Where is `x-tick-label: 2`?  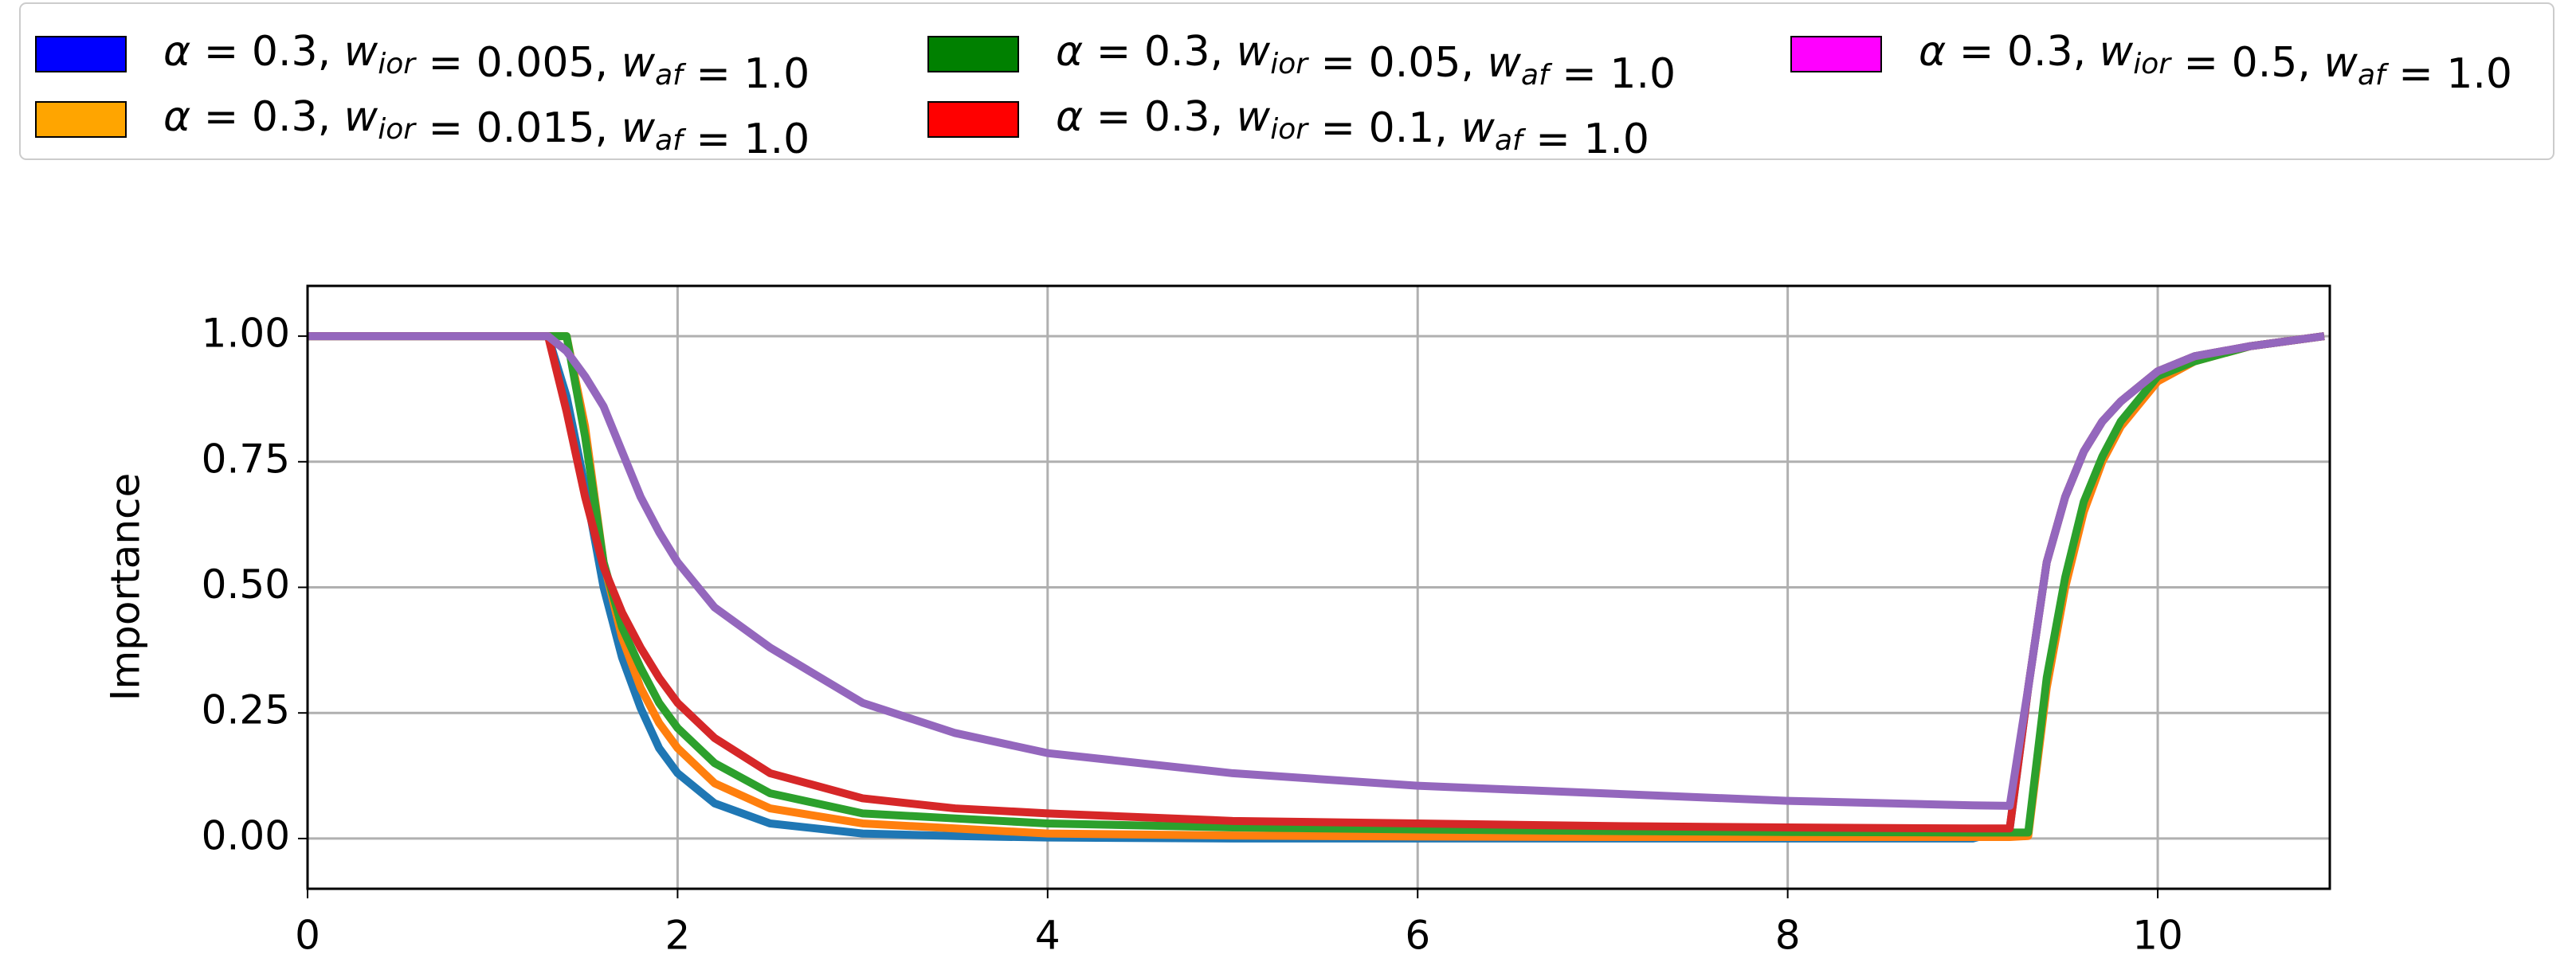
x-tick-label: 2 is located at coordinates (678, 936).